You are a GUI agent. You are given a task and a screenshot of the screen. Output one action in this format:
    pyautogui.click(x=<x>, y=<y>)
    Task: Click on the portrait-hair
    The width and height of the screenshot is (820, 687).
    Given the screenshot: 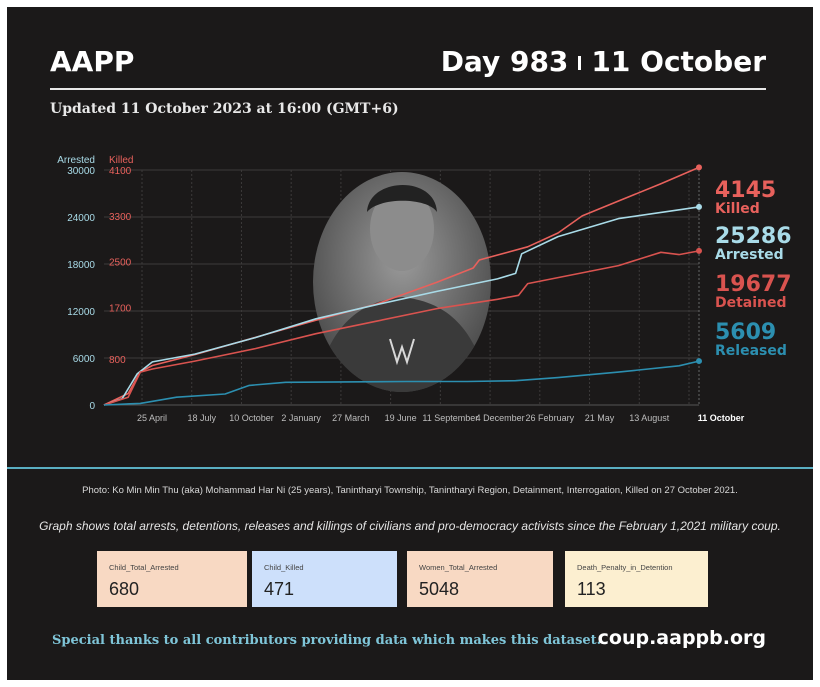 What is the action you would take?
    pyautogui.click(x=402, y=198)
    